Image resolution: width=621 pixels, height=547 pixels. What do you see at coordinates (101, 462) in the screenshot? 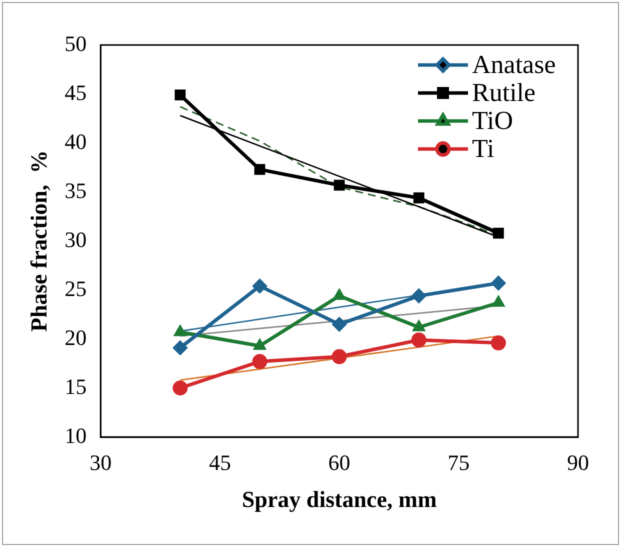
I see `x-tick-label: 30` at bounding box center [101, 462].